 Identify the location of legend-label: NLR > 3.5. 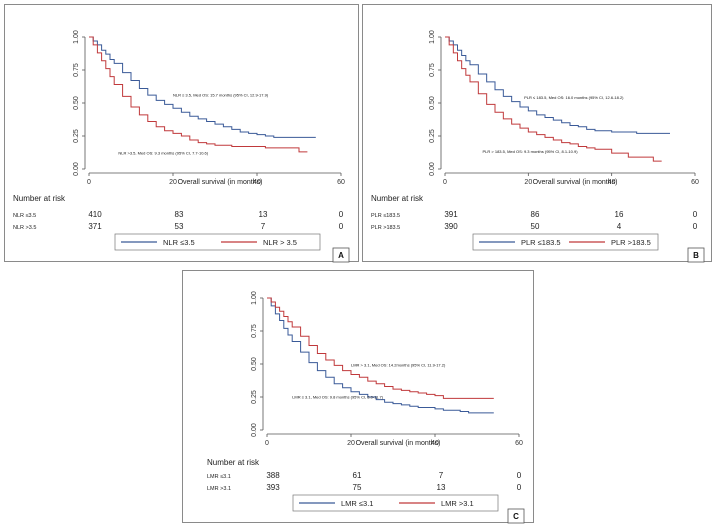
(280, 242).